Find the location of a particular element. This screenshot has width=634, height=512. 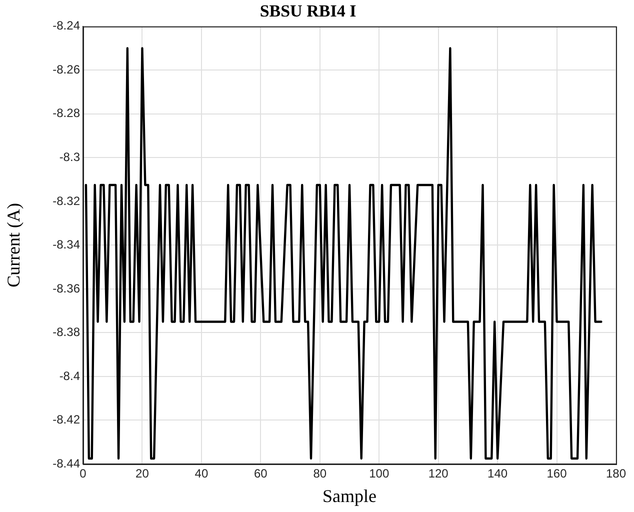

chart-title: SBSU RBI4 I is located at coordinates (308, 11).